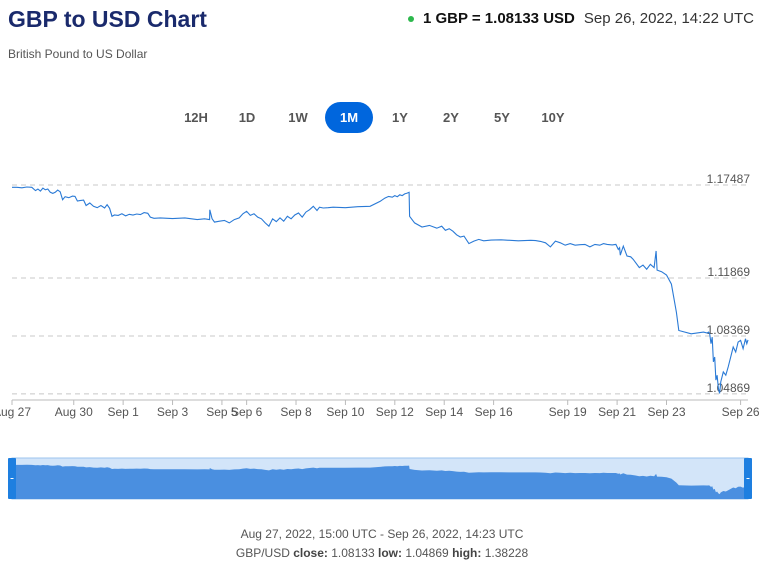 The image size is (764, 562). What do you see at coordinates (729, 179) in the screenshot?
I see `y-tick-label: 1.17487` at bounding box center [729, 179].